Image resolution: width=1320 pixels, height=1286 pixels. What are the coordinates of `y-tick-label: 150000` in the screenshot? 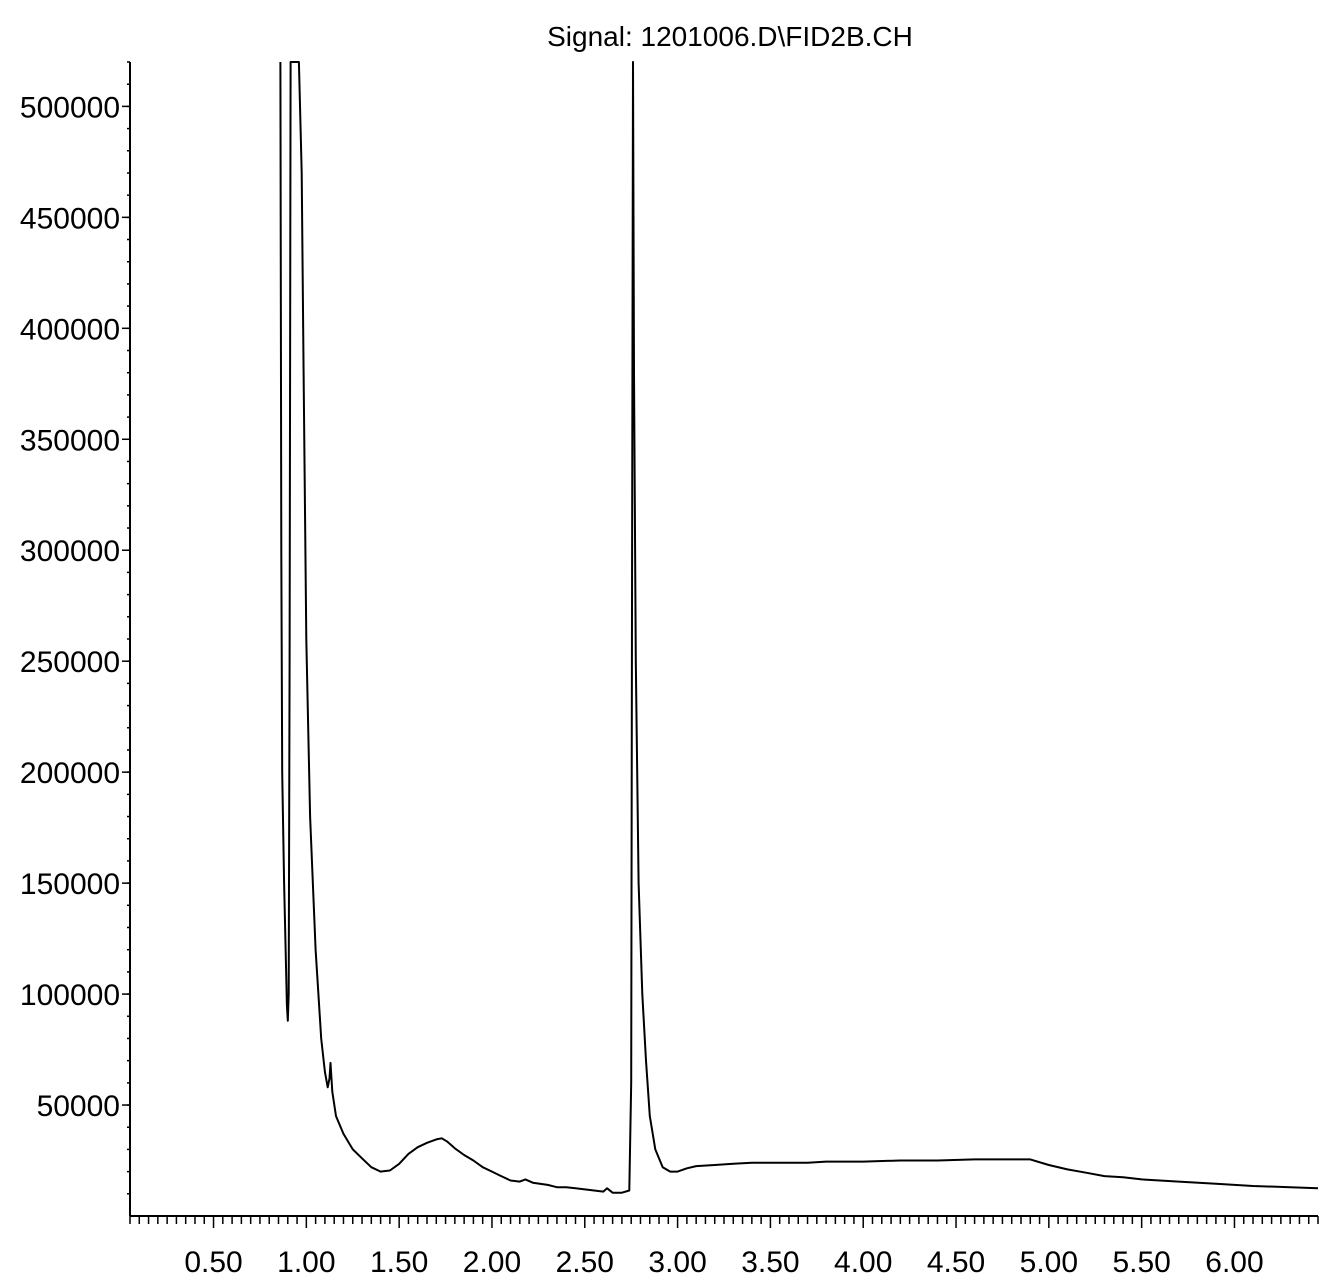 It's located at (70, 884).